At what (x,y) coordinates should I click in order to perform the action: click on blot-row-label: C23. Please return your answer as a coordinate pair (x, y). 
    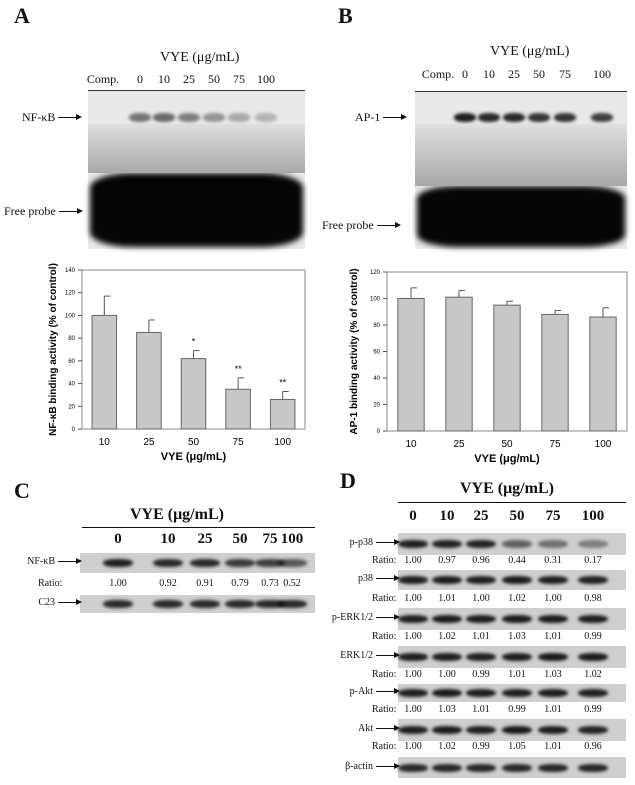
    Looking at the image, I should click on (46, 602).